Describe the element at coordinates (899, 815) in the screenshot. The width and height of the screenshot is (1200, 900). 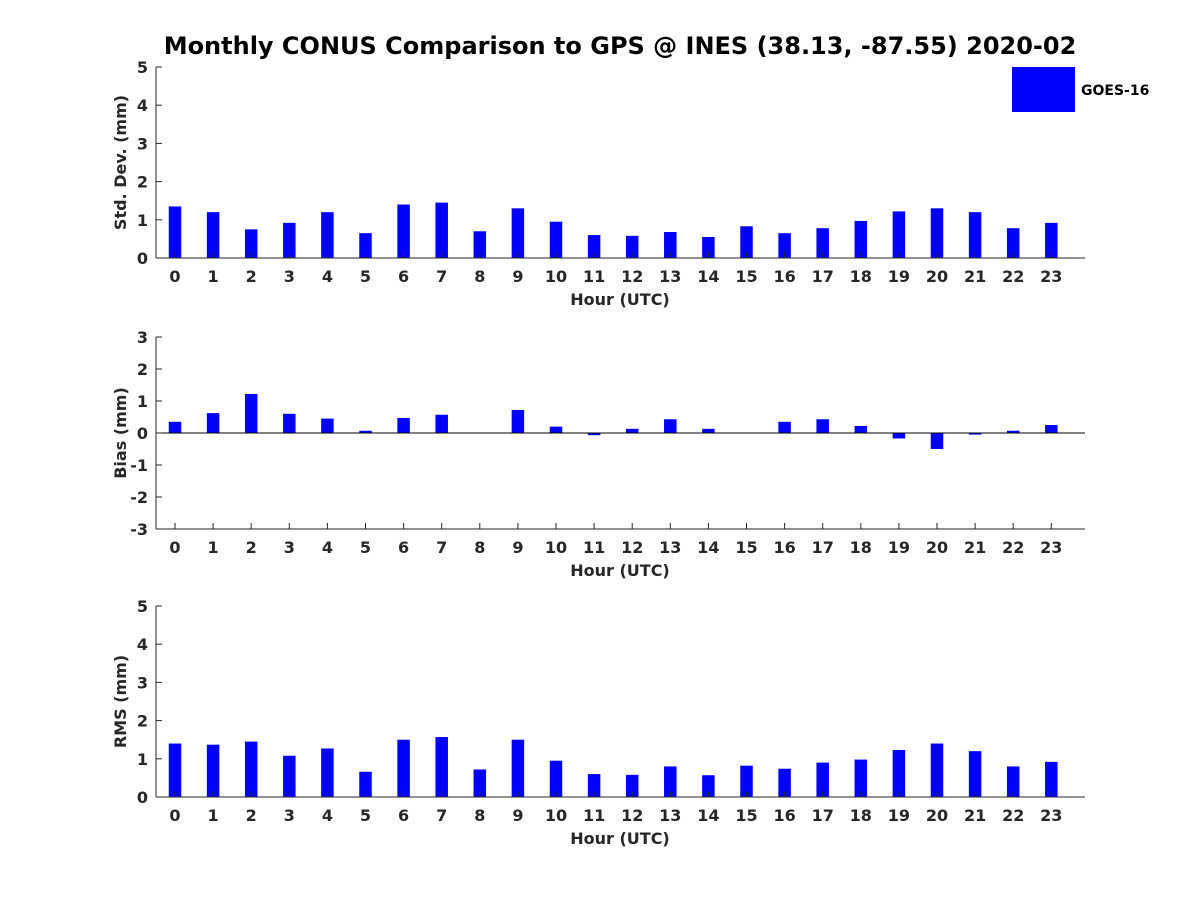
I see `x-tick-label: 19` at that location.